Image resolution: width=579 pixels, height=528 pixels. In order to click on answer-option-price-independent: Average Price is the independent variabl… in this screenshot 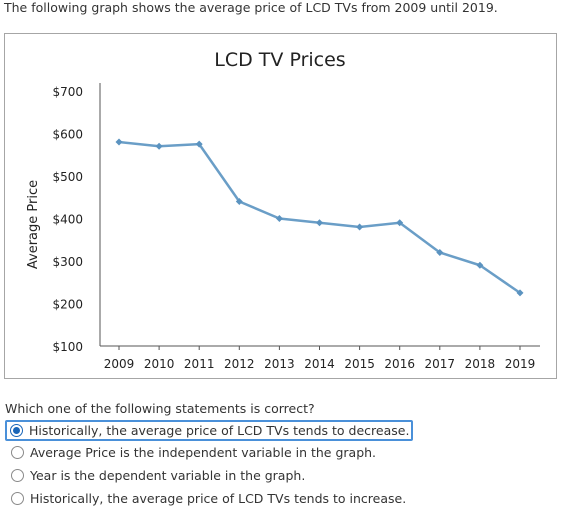, I will do `click(190, 452)`.